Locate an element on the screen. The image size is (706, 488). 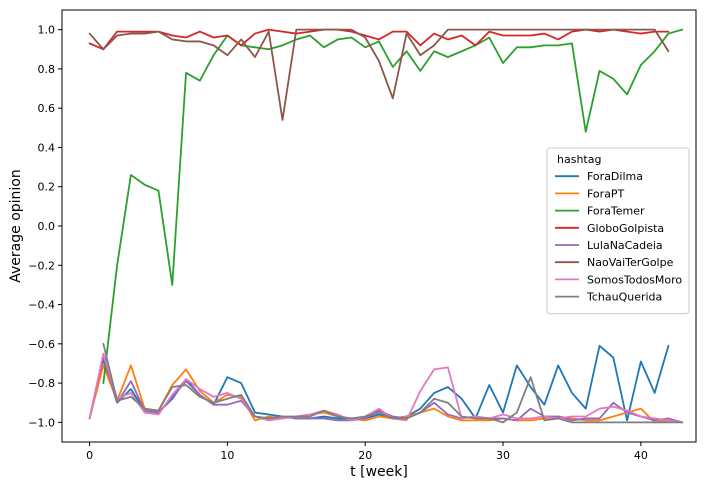
y-tick-label: −0.4 is located at coordinates (41, 305).